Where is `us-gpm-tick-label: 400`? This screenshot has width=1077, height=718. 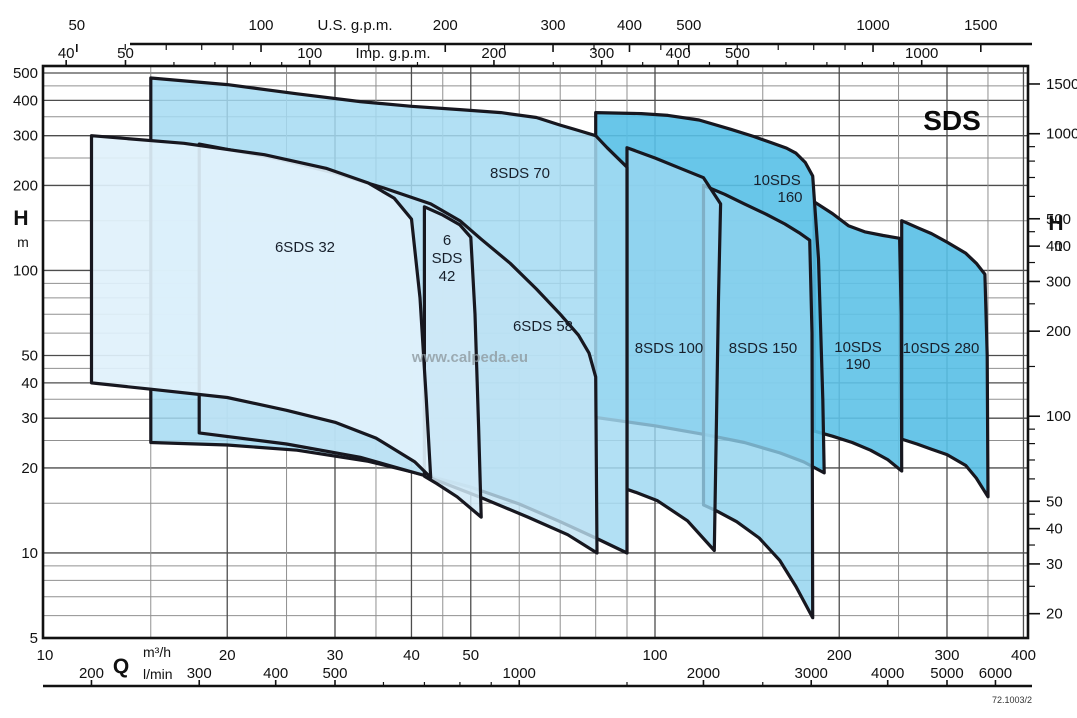
us-gpm-tick-label: 400 is located at coordinates (629, 25).